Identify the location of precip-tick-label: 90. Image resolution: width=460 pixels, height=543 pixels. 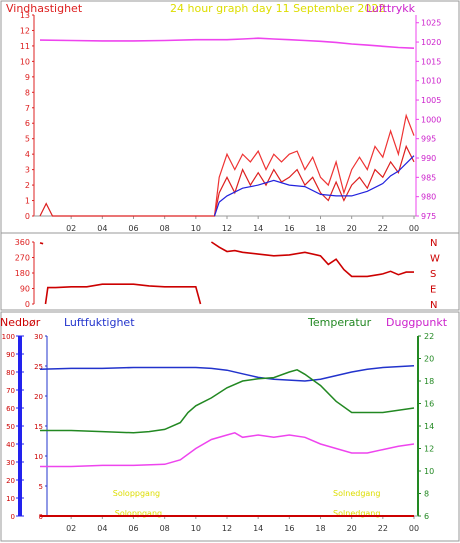
(10, 355).